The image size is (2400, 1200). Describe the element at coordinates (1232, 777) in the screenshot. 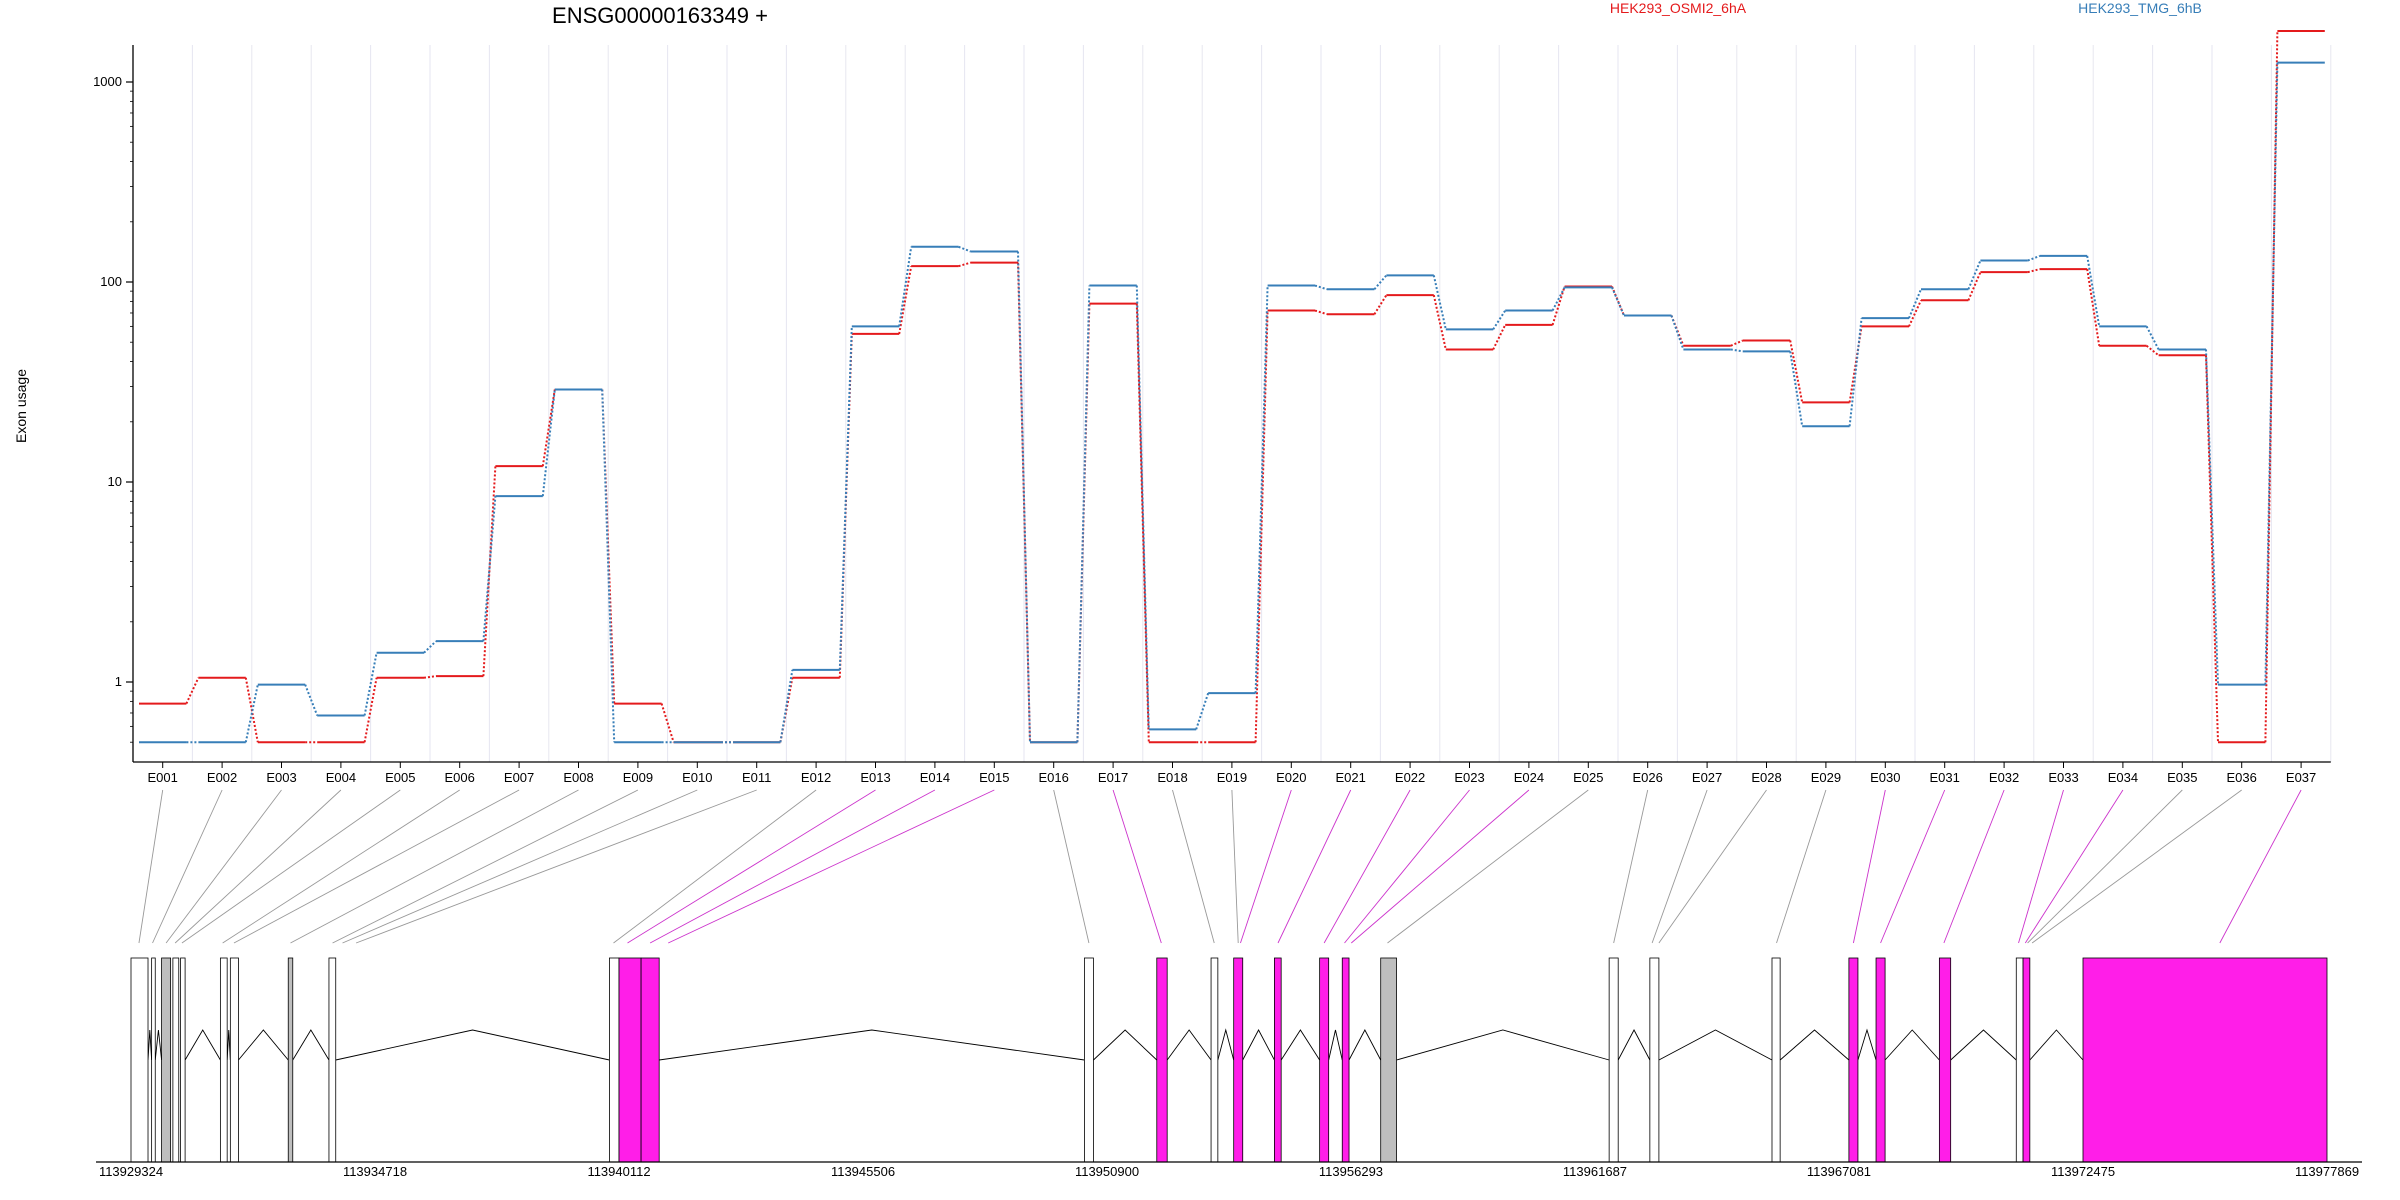

I see `exon-label: E019` at that location.